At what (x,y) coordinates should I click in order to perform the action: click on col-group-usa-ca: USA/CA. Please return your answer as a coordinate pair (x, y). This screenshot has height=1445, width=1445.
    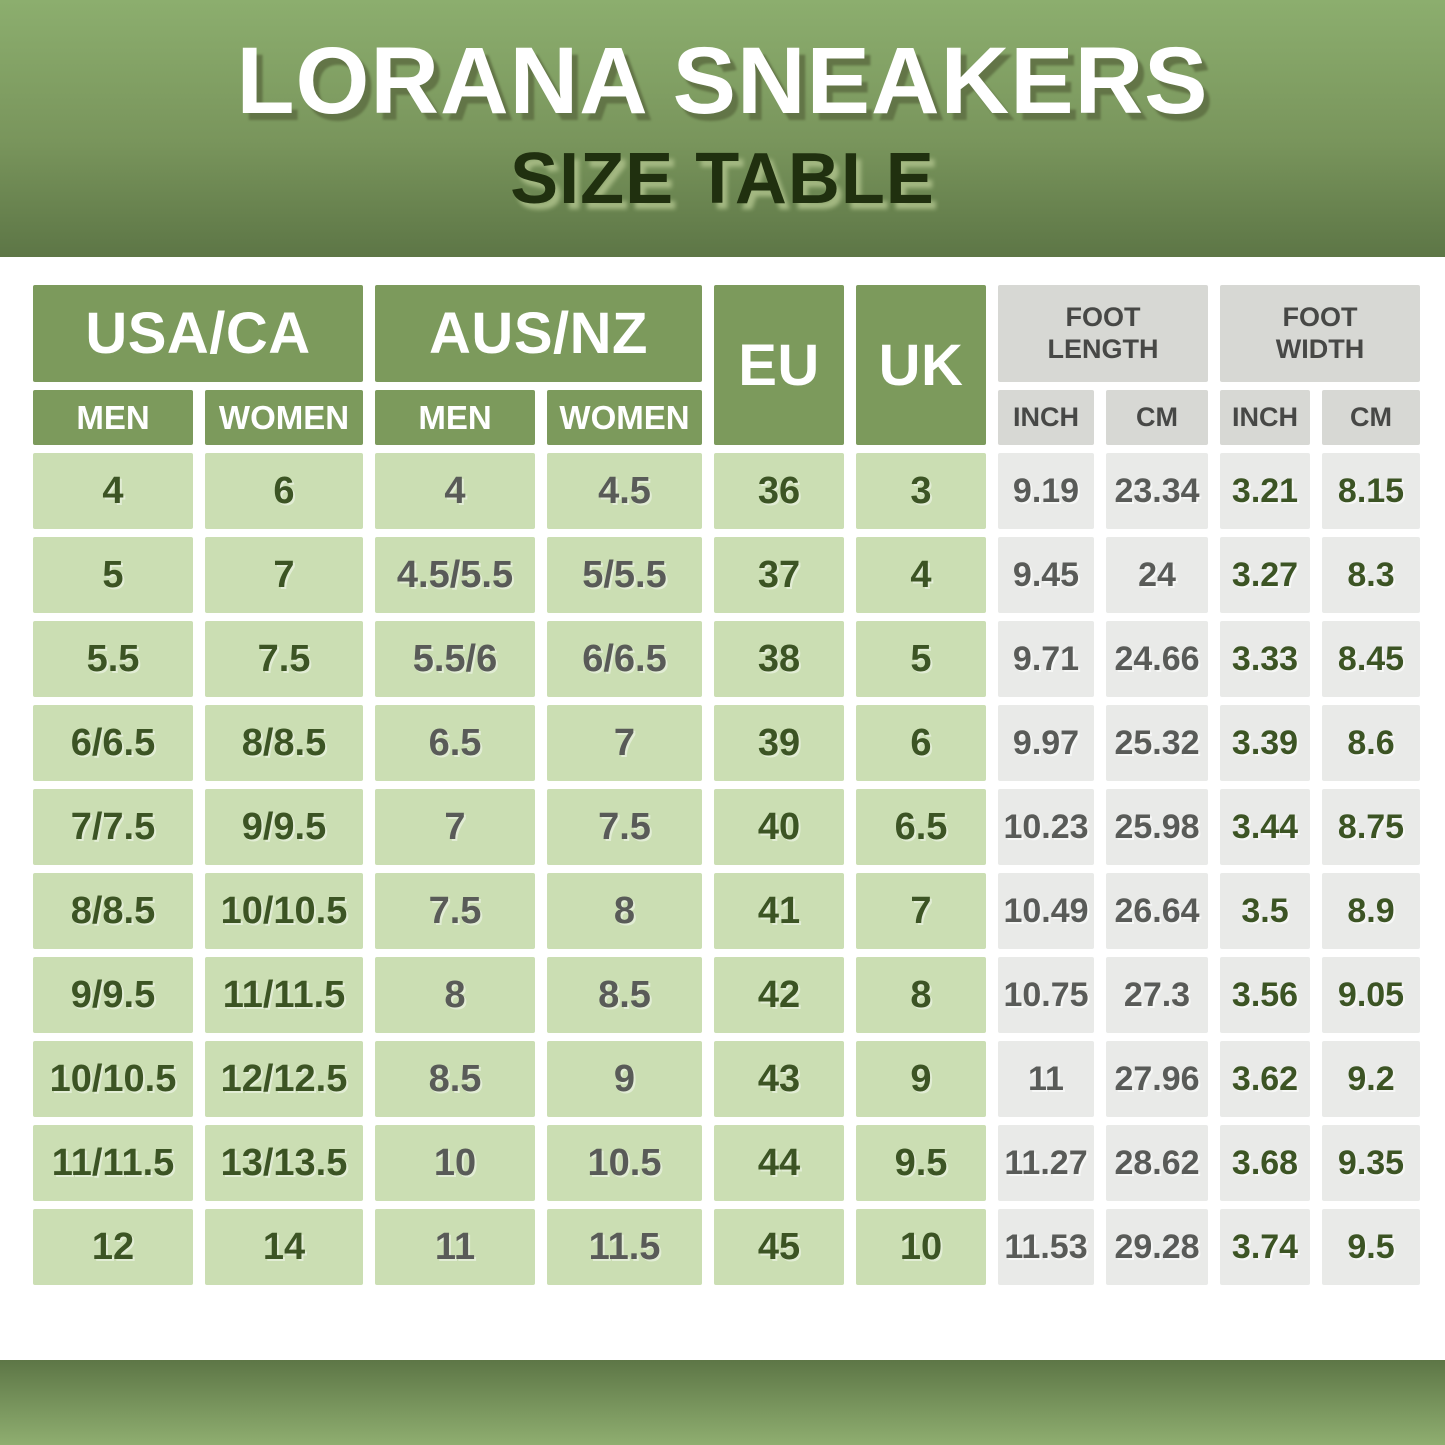
    Looking at the image, I should click on (198, 333).